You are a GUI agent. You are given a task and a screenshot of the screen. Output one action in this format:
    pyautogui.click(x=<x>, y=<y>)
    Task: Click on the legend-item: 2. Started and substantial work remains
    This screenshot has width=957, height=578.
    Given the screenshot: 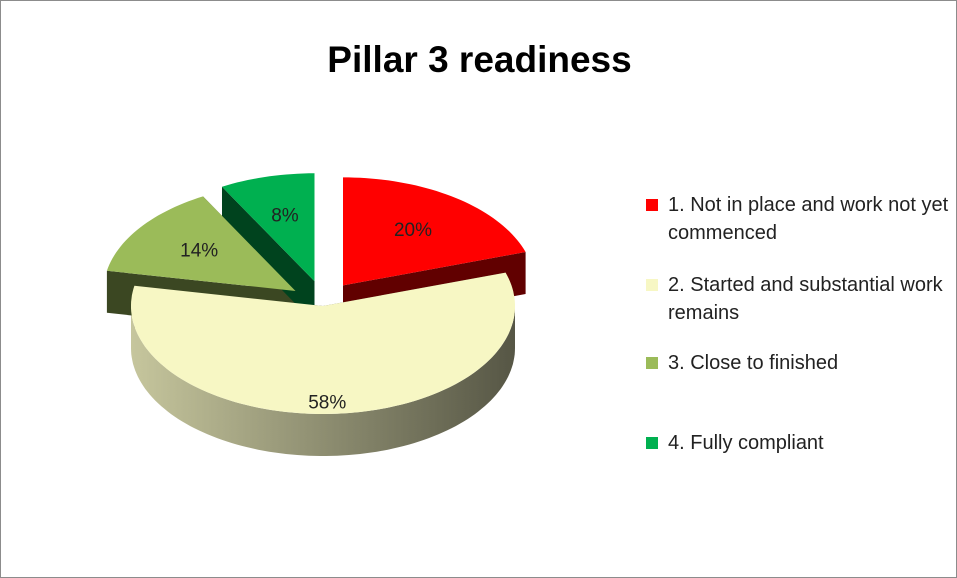 What is the action you would take?
    pyautogui.click(x=798, y=299)
    